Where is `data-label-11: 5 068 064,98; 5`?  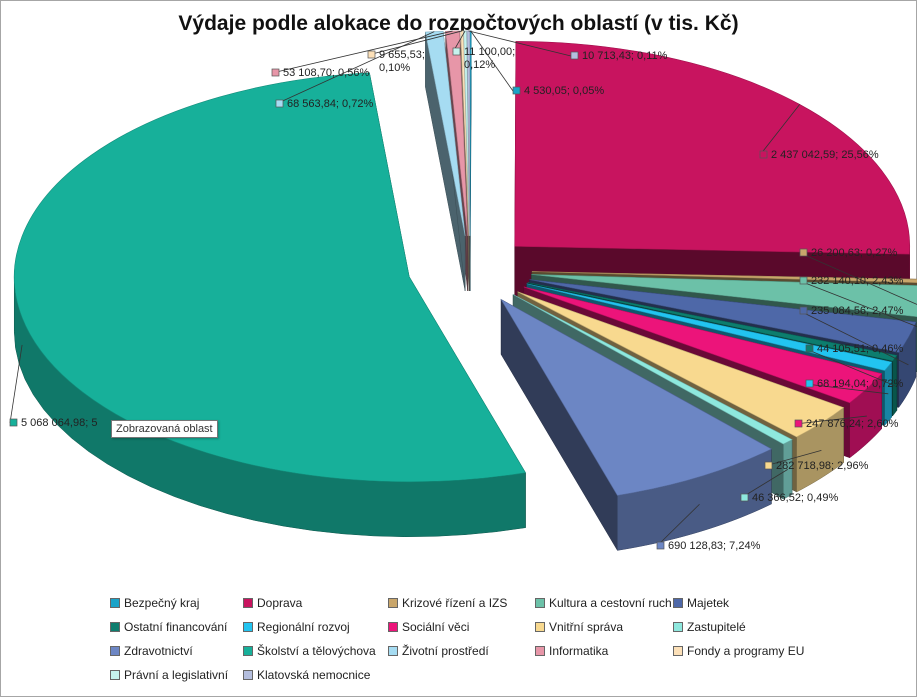
data-label-11: 5 068 064,98; 5 is located at coordinates (59, 423).